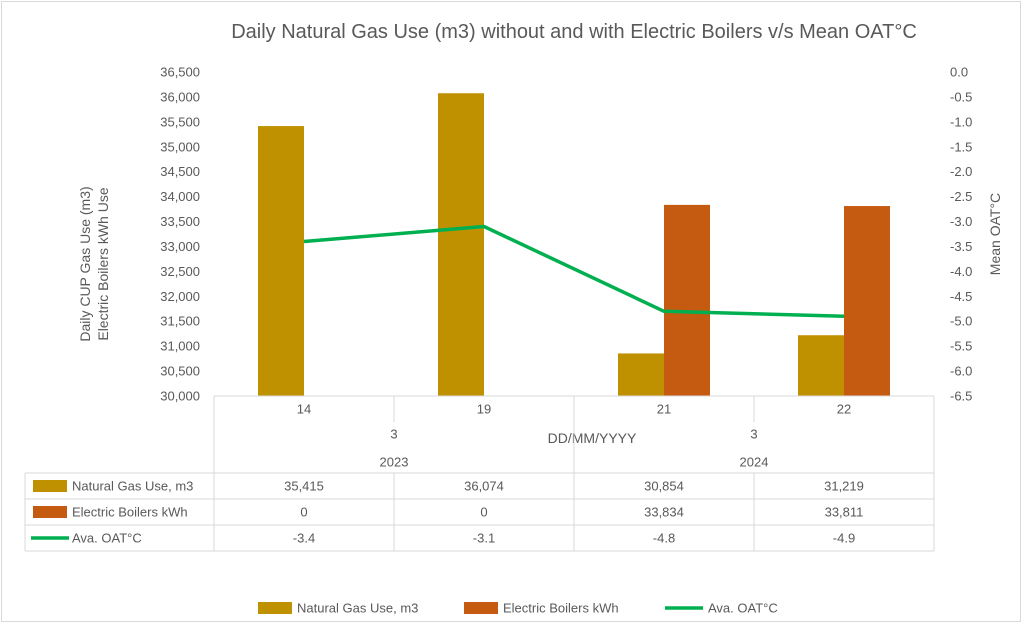 This screenshot has height=625, width=1024. Describe the element at coordinates (85, 263) in the screenshot. I see `y-axis-title: Daily CUP Gas Use (m3)` at that location.